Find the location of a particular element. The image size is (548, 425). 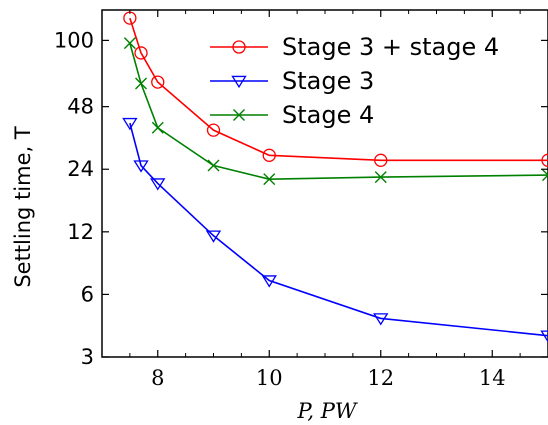

legend-entry: Stage 4 is located at coordinates (292, 115).